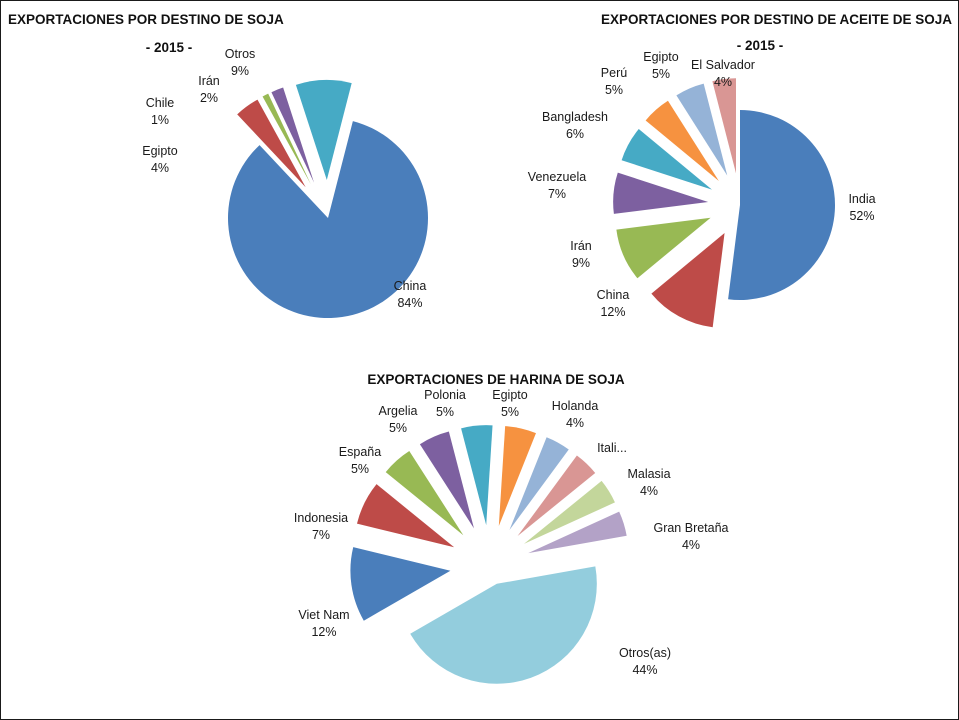  Describe the element at coordinates (400, 584) in the screenshot. I see `chart3-slice-viet-nam` at that location.